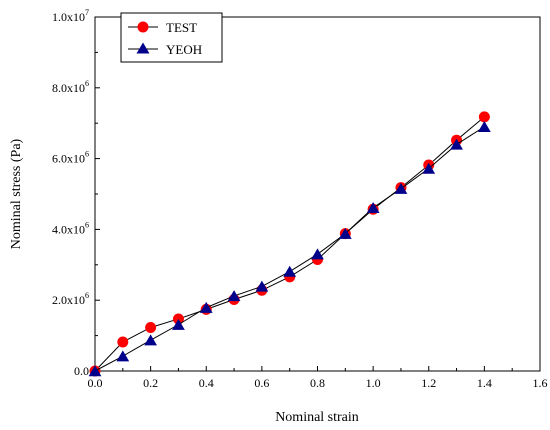  Describe the element at coordinates (143, 48) in the screenshot. I see `legend-yeoh-marker` at that location.